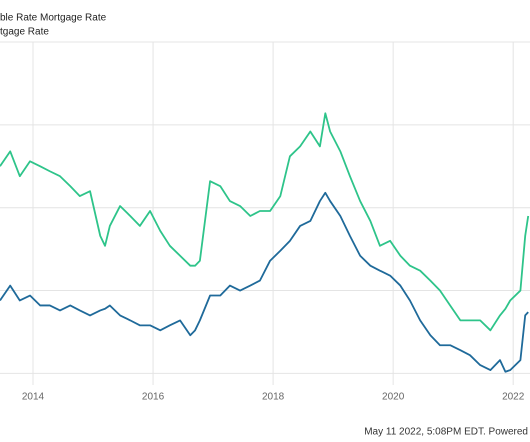 The image size is (530, 442). Describe the element at coordinates (393, 397) in the screenshot. I see `x-tick-label: 2020` at that location.